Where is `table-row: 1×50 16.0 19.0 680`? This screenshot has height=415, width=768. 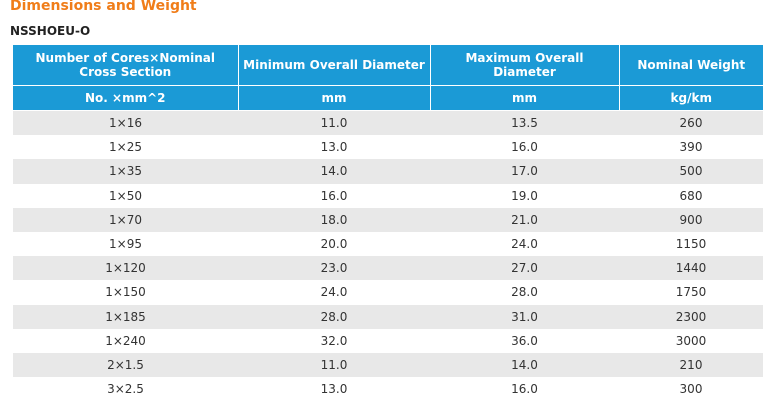 table-row: 1×50 16.0 19.0 680 is located at coordinates (388, 195).